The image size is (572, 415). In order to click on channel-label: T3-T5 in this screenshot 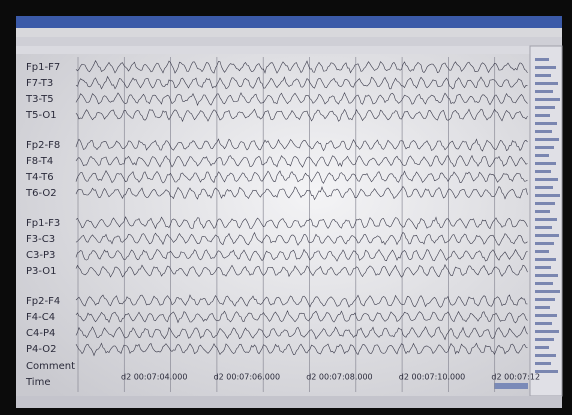, I will do `click(39, 99)`.